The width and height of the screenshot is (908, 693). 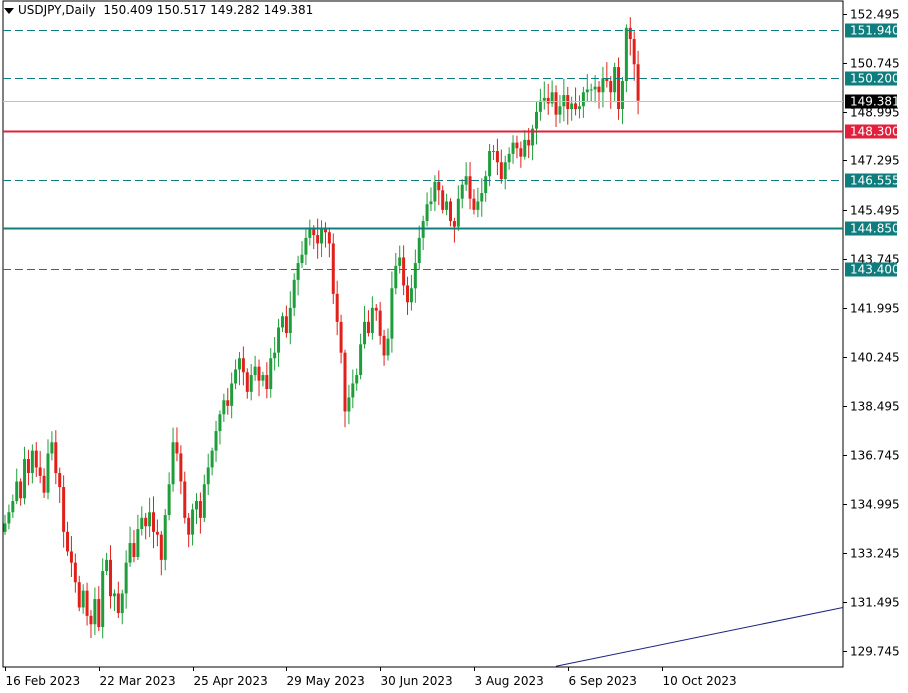 What do you see at coordinates (875, 309) in the screenshot?
I see `y-tick-label: 141.995` at bounding box center [875, 309].